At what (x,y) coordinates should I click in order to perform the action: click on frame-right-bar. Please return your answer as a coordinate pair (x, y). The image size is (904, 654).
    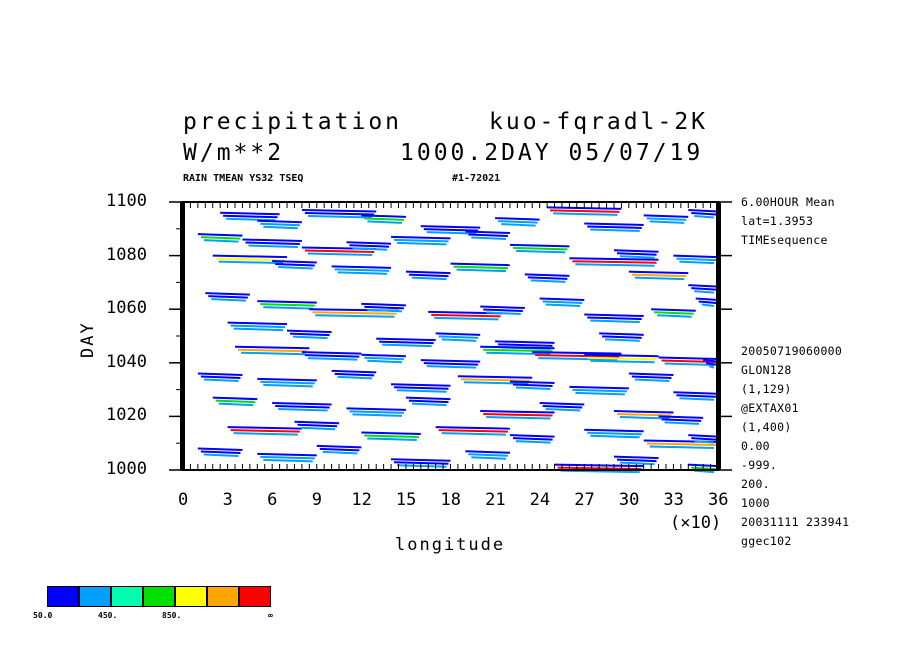
    Looking at the image, I should click on (718, 336).